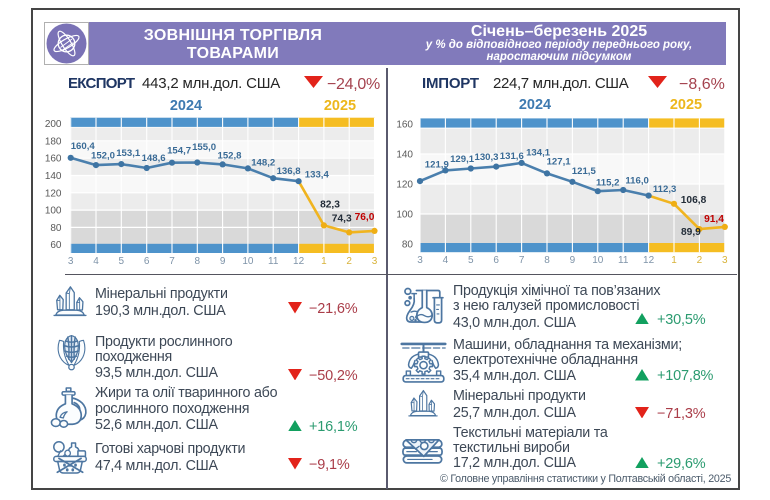 This screenshot has width=770, height=500. What do you see at coordinates (512, 156) in the screenshot?
I see `svg-text: 131,6` at bounding box center [512, 156].